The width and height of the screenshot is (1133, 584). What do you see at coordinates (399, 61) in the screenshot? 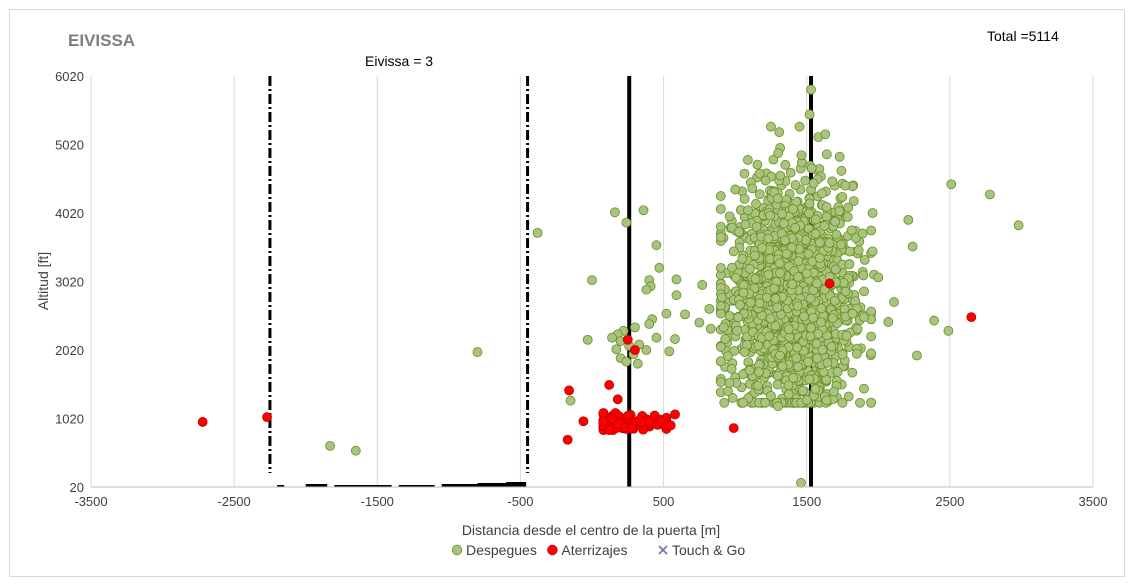
I see `annotation-label: Eivissa = 3` at bounding box center [399, 61].